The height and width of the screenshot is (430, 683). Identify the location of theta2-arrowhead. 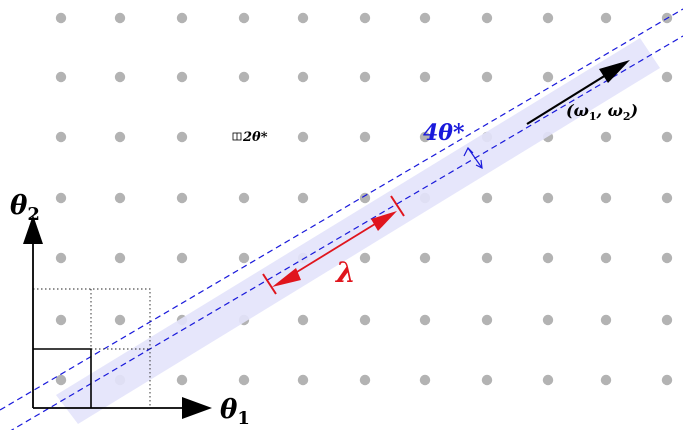
(33, 229).